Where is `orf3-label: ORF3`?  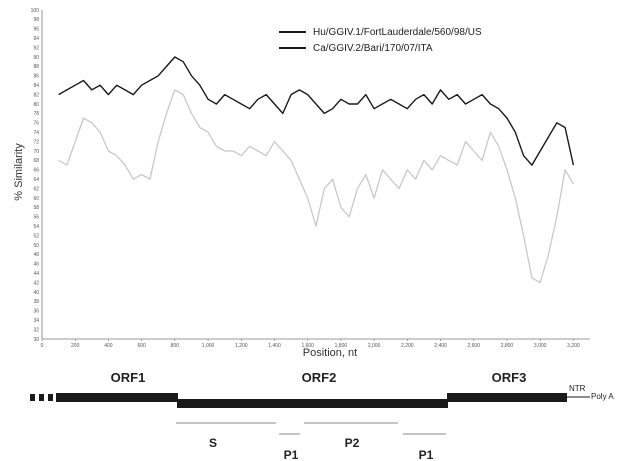 orf3-label: ORF3 is located at coordinates (509, 377).